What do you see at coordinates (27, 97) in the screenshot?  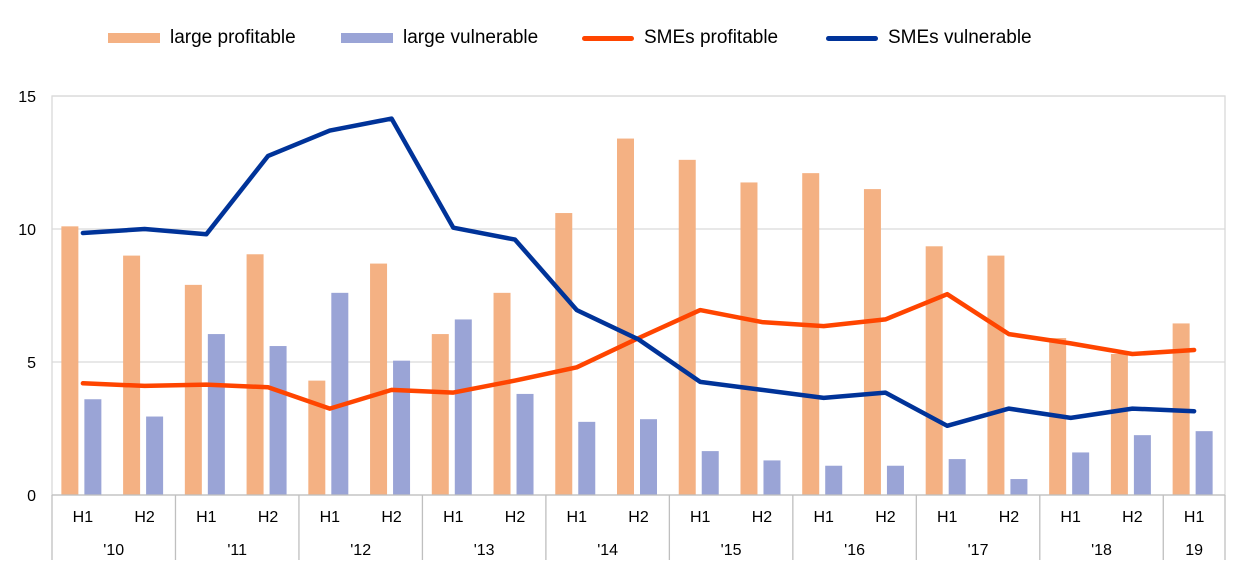 I see `y-tick-label: 15` at bounding box center [27, 97].